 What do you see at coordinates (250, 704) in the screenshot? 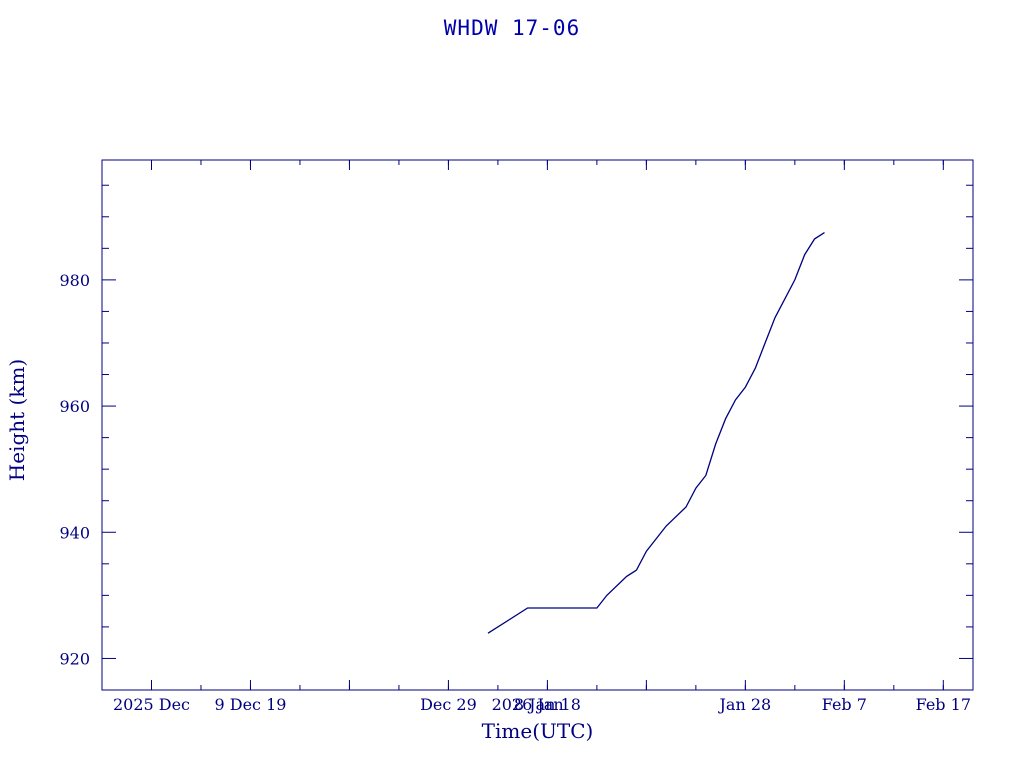
I see `x-tick-label: 9 Dec 19` at bounding box center [250, 704].